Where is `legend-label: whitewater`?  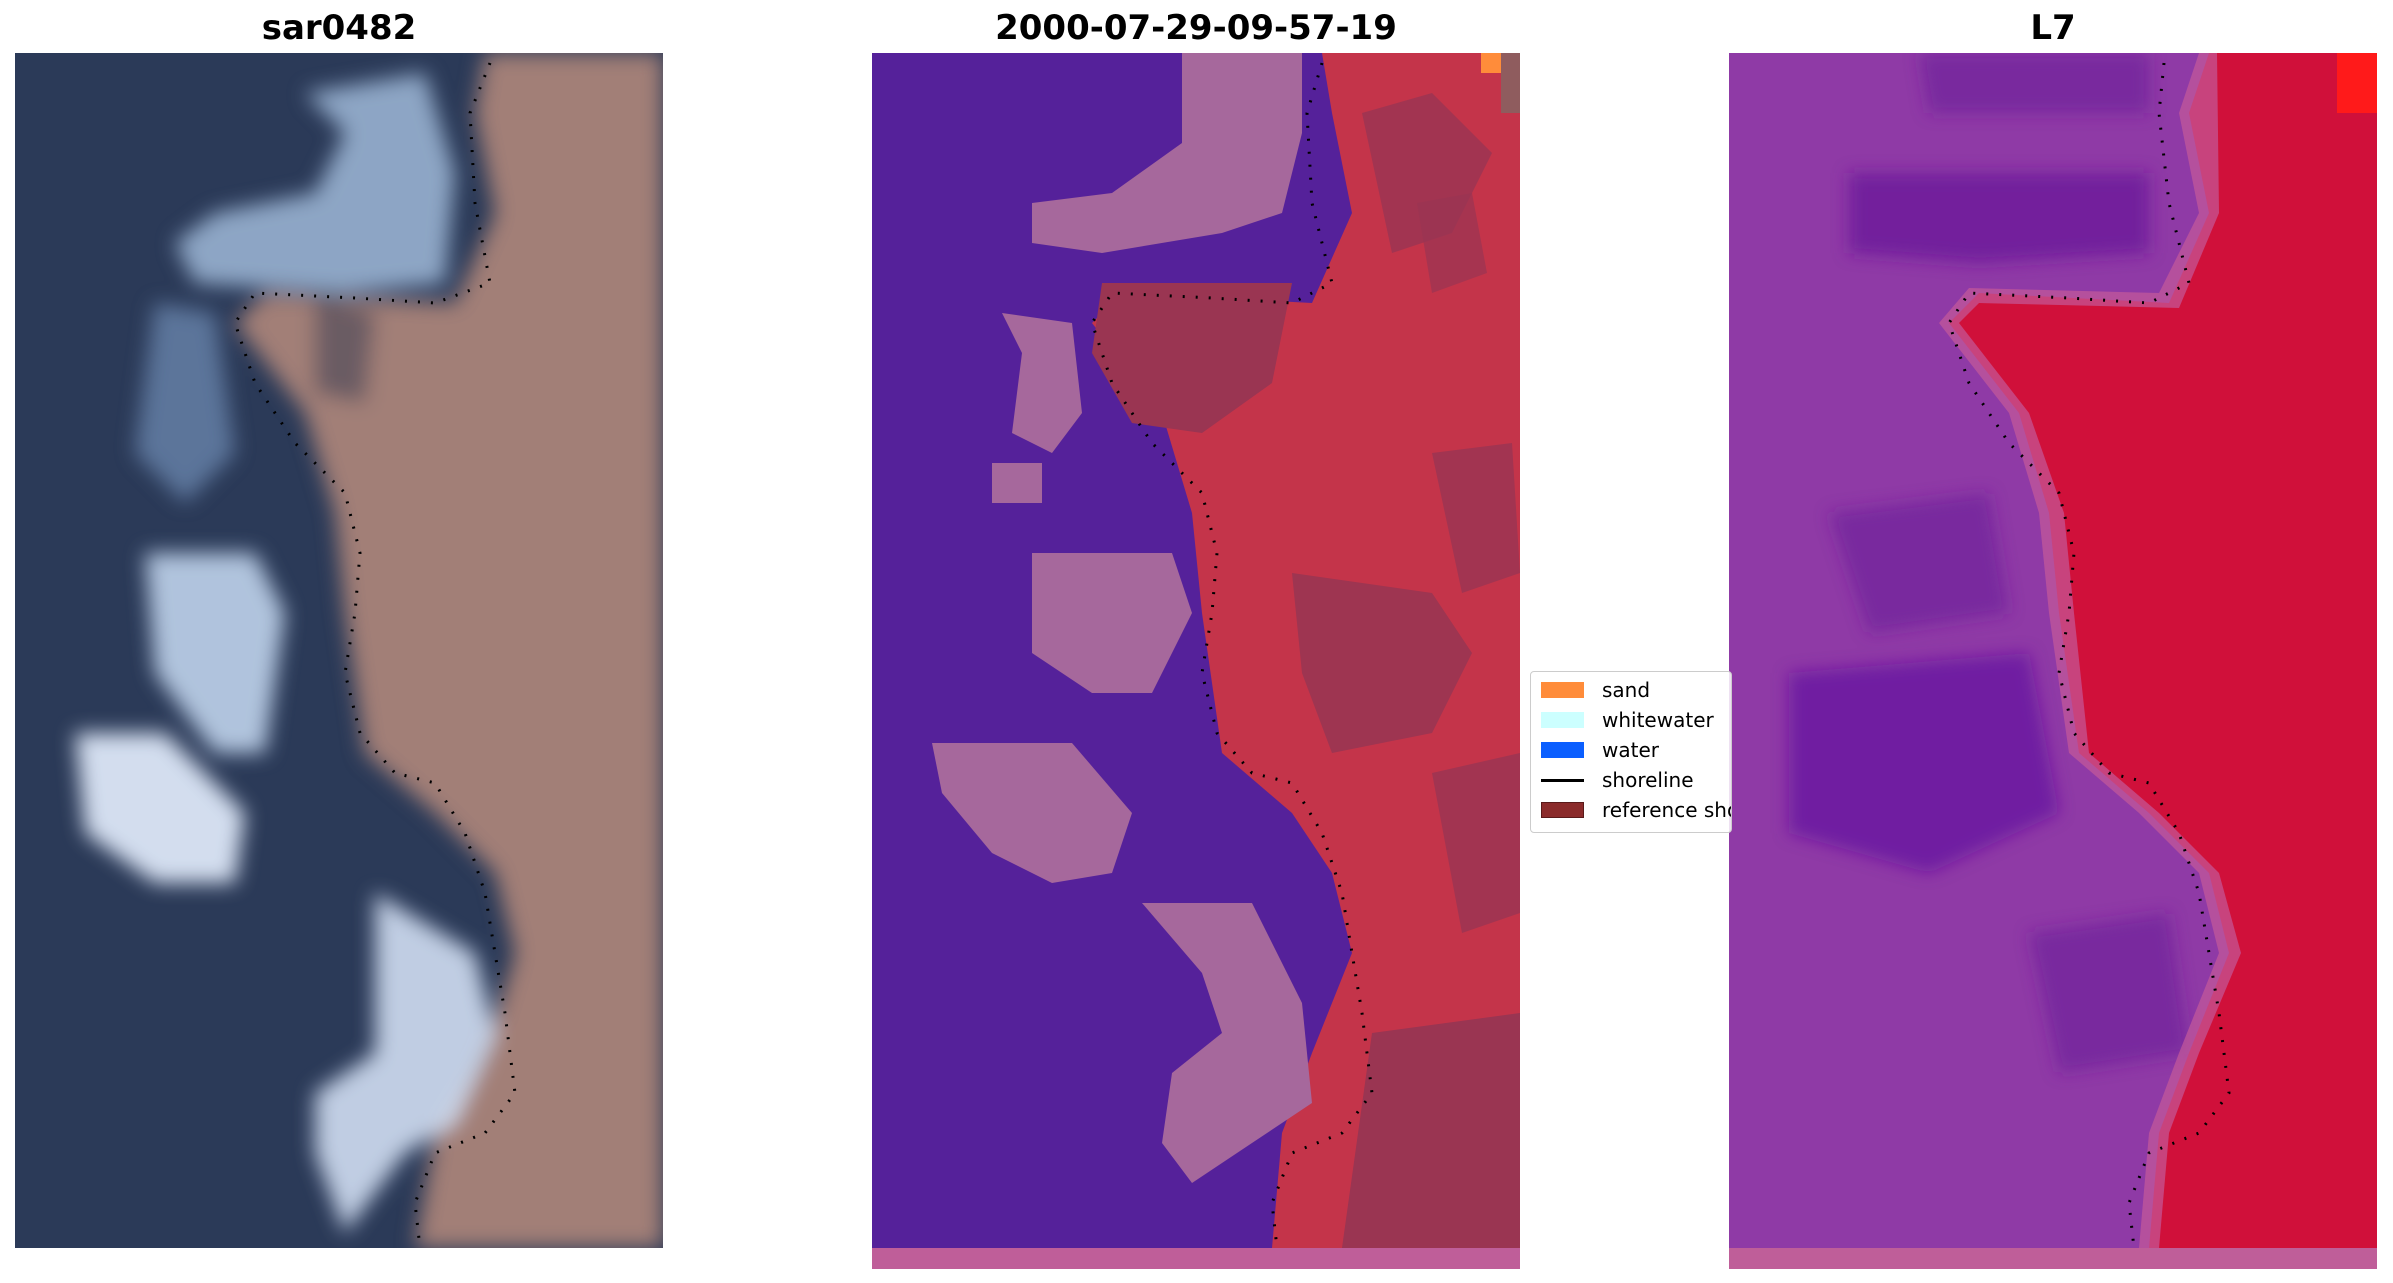 legend-label: whitewater is located at coordinates (1658, 720).